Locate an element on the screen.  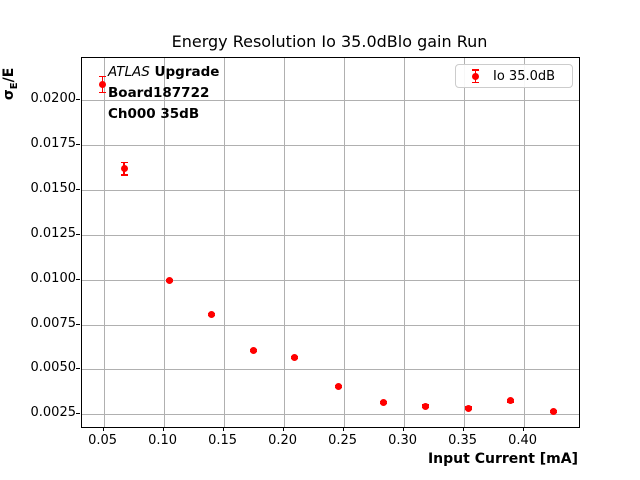
y-tick-label: 0.0175 is located at coordinates (53, 143).